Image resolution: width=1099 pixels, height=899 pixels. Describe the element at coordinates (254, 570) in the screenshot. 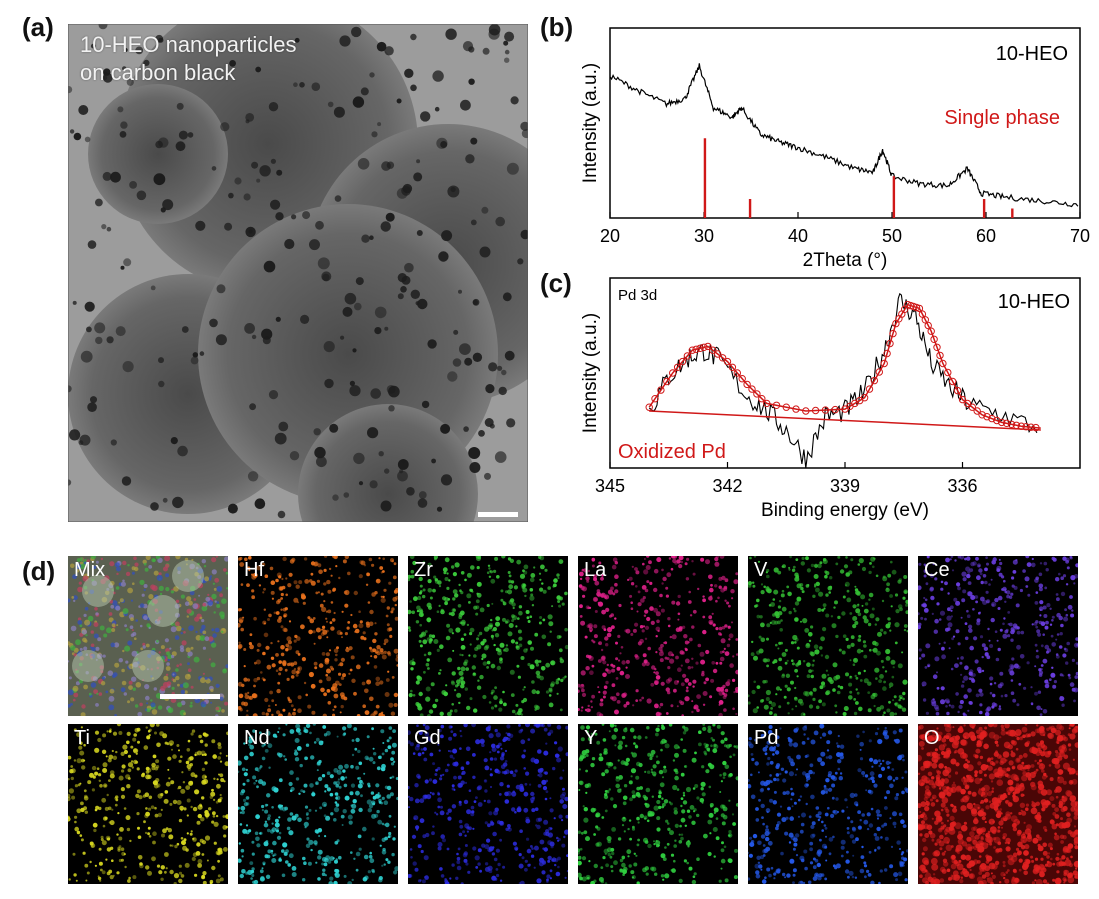

I see `eds-map-label: Hf` at that location.